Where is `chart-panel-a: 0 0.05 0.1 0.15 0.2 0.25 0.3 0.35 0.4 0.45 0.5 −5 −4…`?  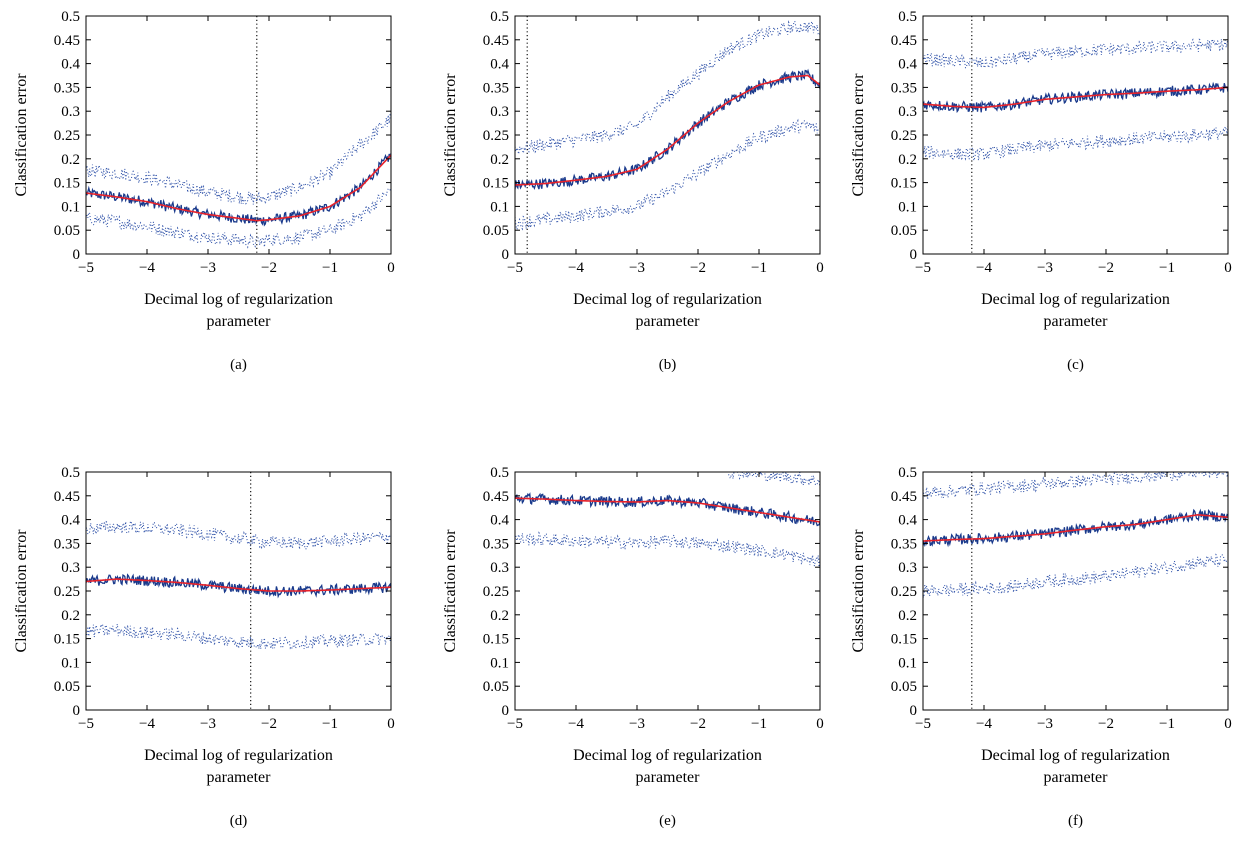 chart-panel-a: 0 0.05 0.1 0.15 0.2 0.25 0.3 0.35 0.4 0.45 0.5 −5 −4… is located at coordinates (204, 191).